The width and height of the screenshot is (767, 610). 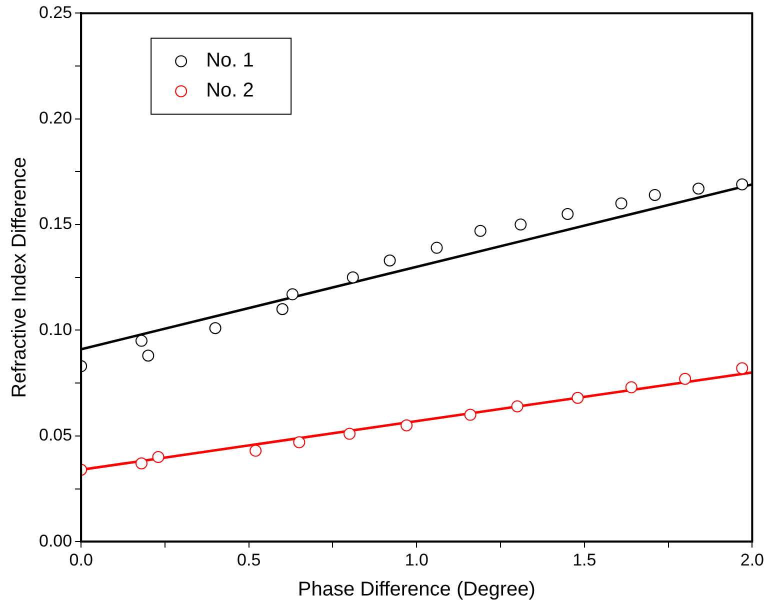 What do you see at coordinates (416, 560) in the screenshot?
I see `x-tick-label: 1.0` at bounding box center [416, 560].